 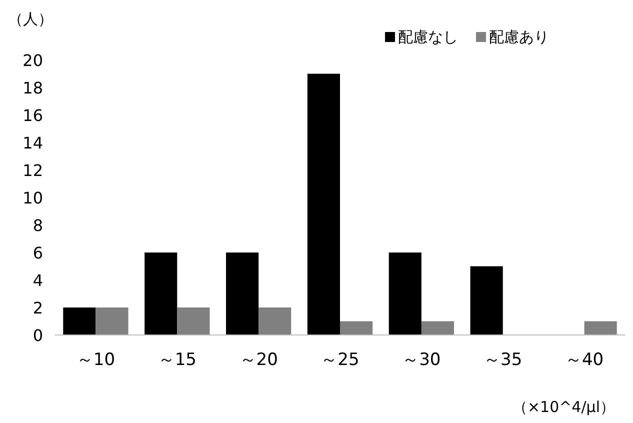 I want to click on legend-label: 配慮あり, so click(x=519, y=37).